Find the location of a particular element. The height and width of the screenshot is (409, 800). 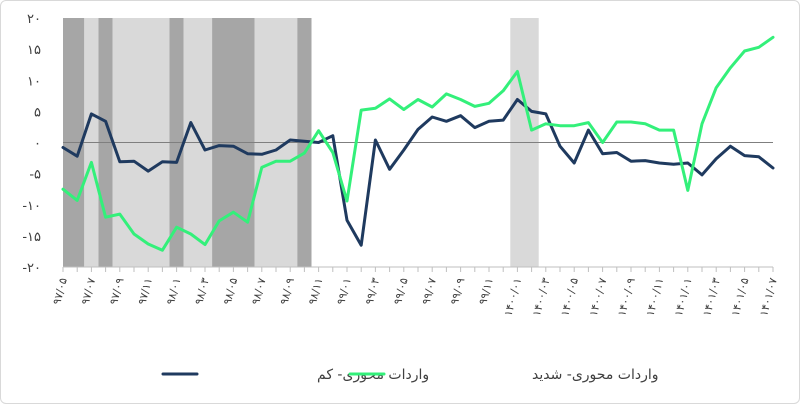

x-tick-label: ۹۸/۰۵ is located at coordinates (231, 291).